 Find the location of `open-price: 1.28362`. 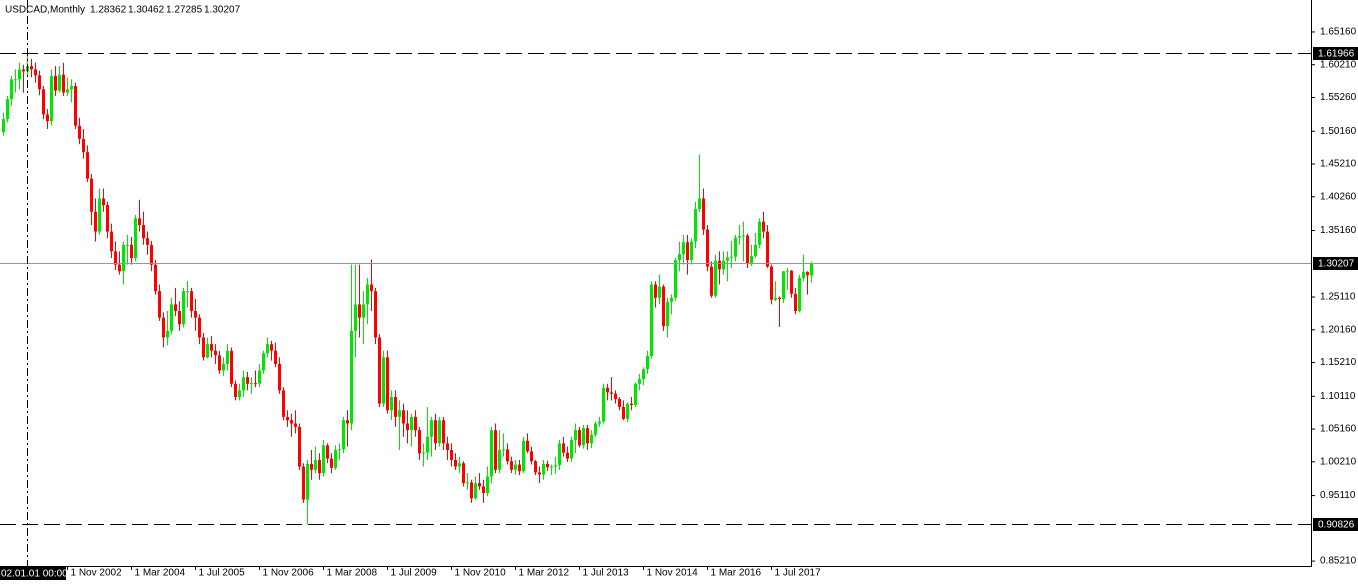

open-price: 1.28362 is located at coordinates (108, 10).